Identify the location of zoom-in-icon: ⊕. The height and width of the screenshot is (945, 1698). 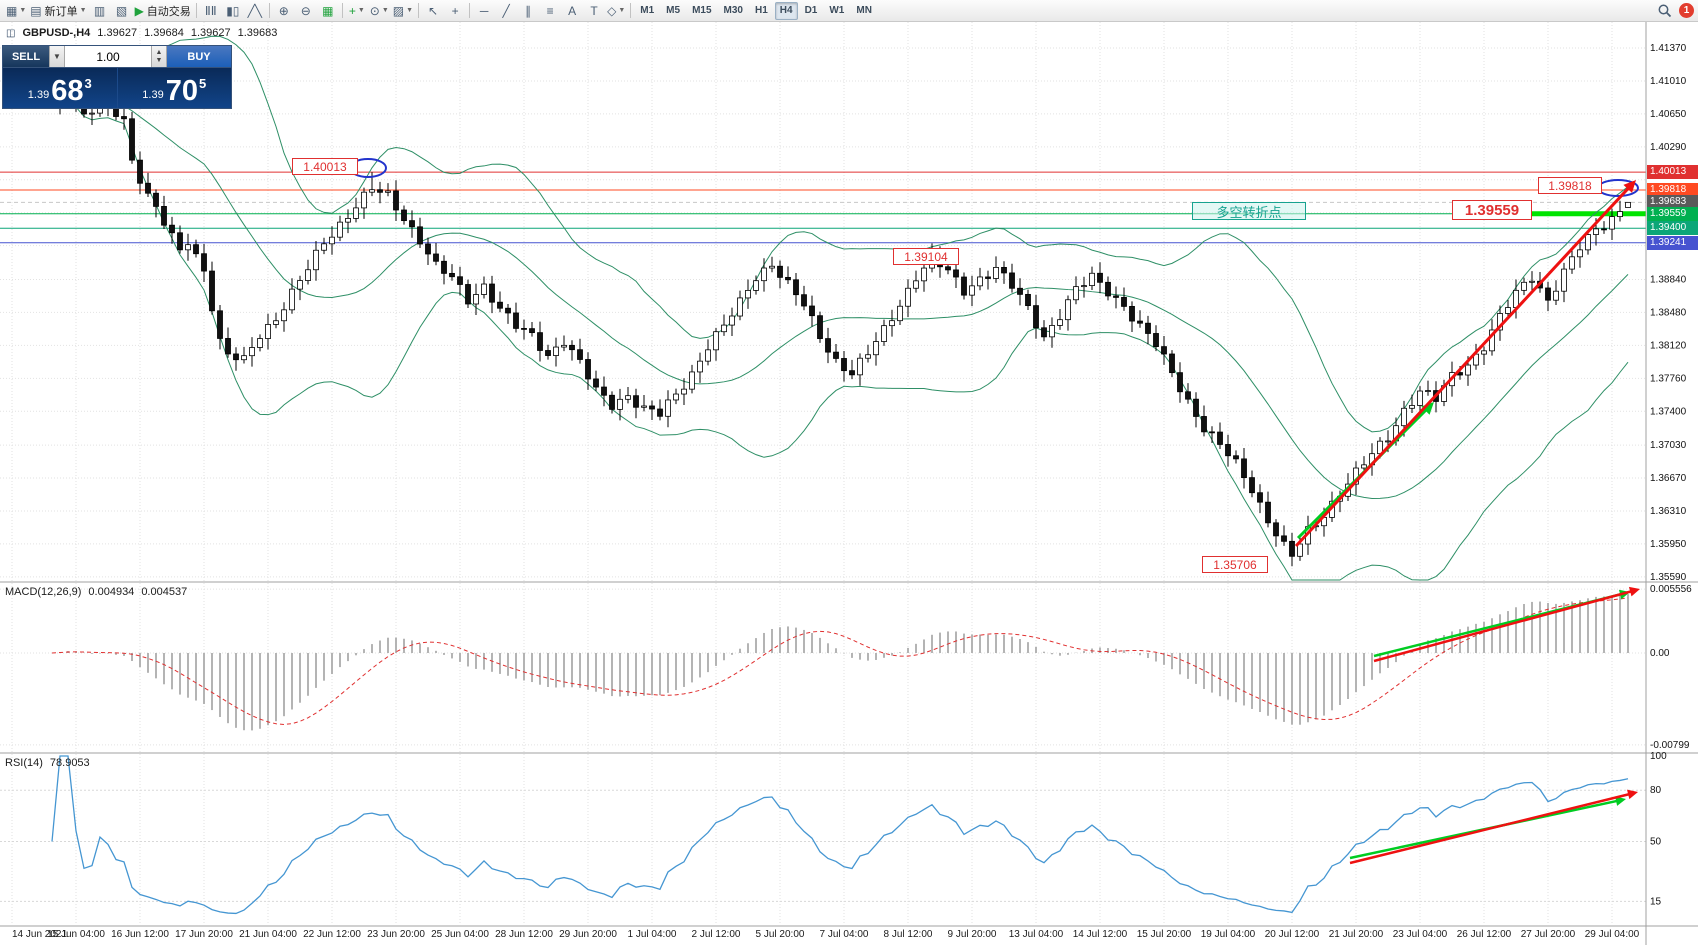
(284, 11).